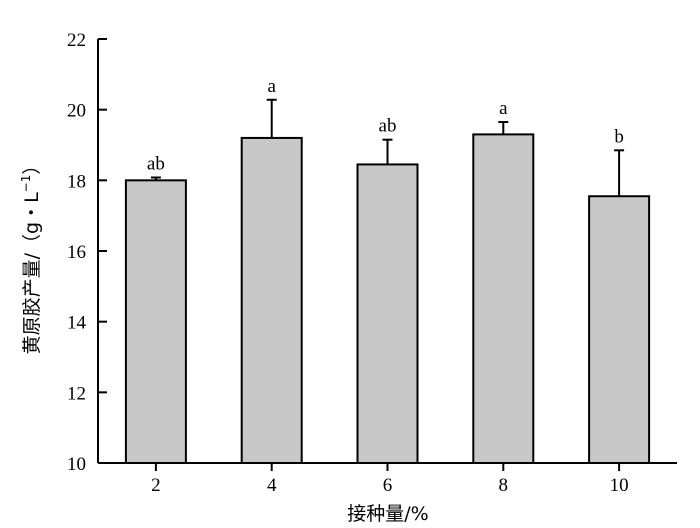  Describe the element at coordinates (156, 485) in the screenshot. I see `x-tick-label: 2` at that location.